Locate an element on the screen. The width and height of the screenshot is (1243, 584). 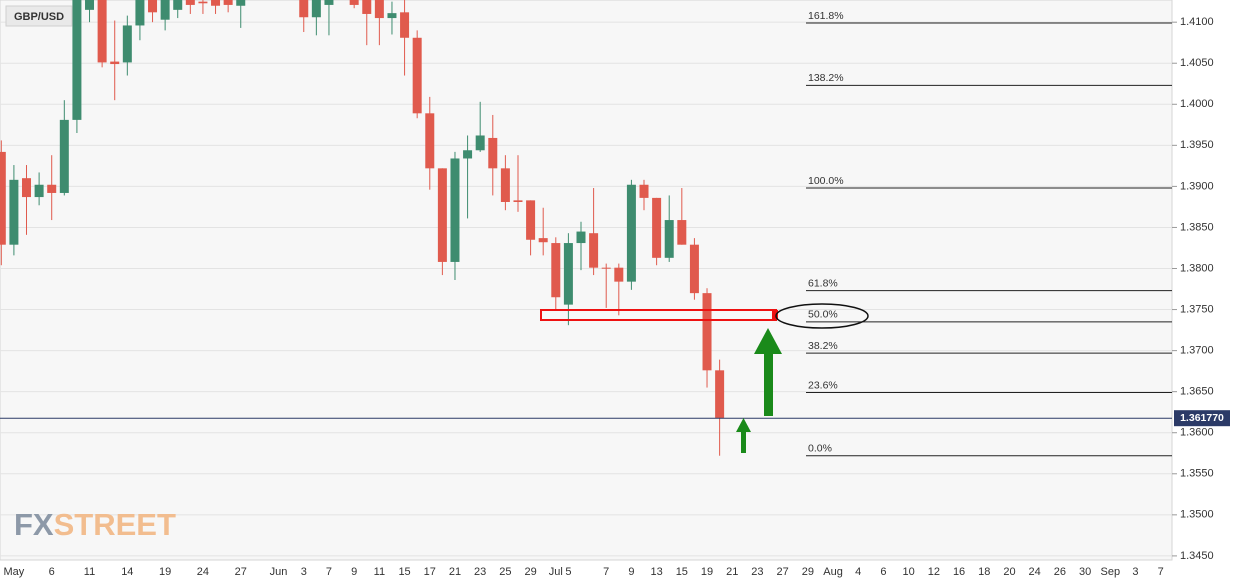
y-tick-label: 1.3750 is located at coordinates (1197, 309).